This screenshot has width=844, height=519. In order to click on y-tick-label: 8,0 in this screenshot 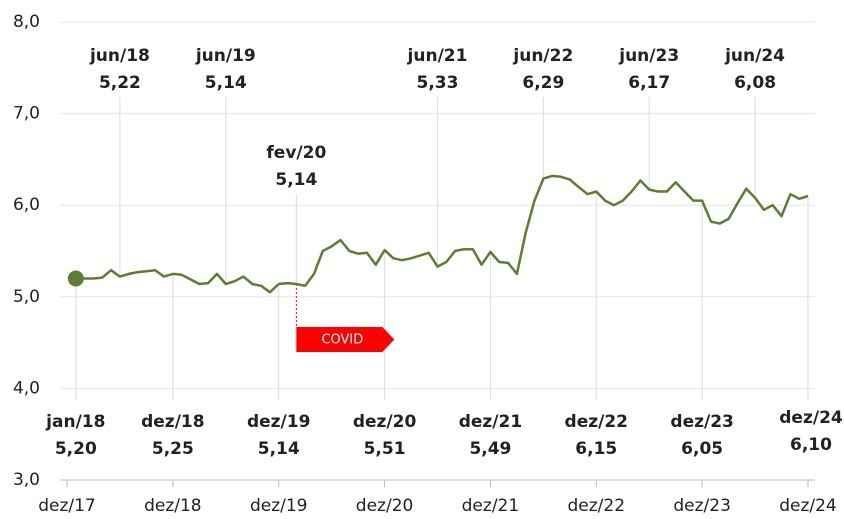, I will do `click(26, 22)`.